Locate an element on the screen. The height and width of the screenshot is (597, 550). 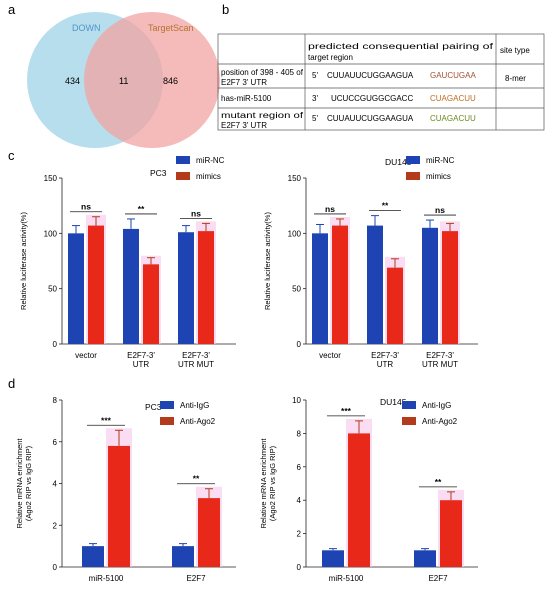
table-header-pairing: predicted consequential pairing of is located at coordinates (401, 46).